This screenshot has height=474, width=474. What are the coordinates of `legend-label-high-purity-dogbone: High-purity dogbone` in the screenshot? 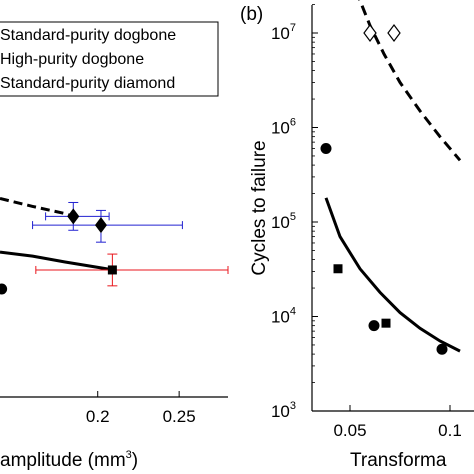 It's located at (72, 59).